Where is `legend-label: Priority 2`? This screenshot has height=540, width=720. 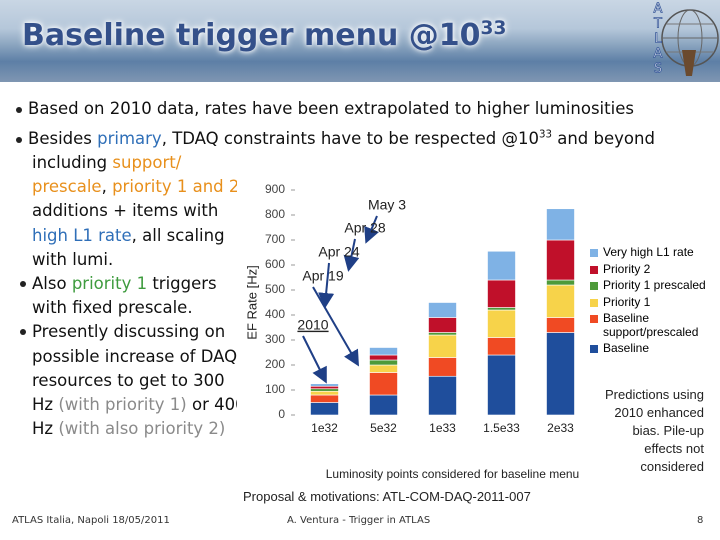 legend-label: Priority 2 is located at coordinates (627, 268).